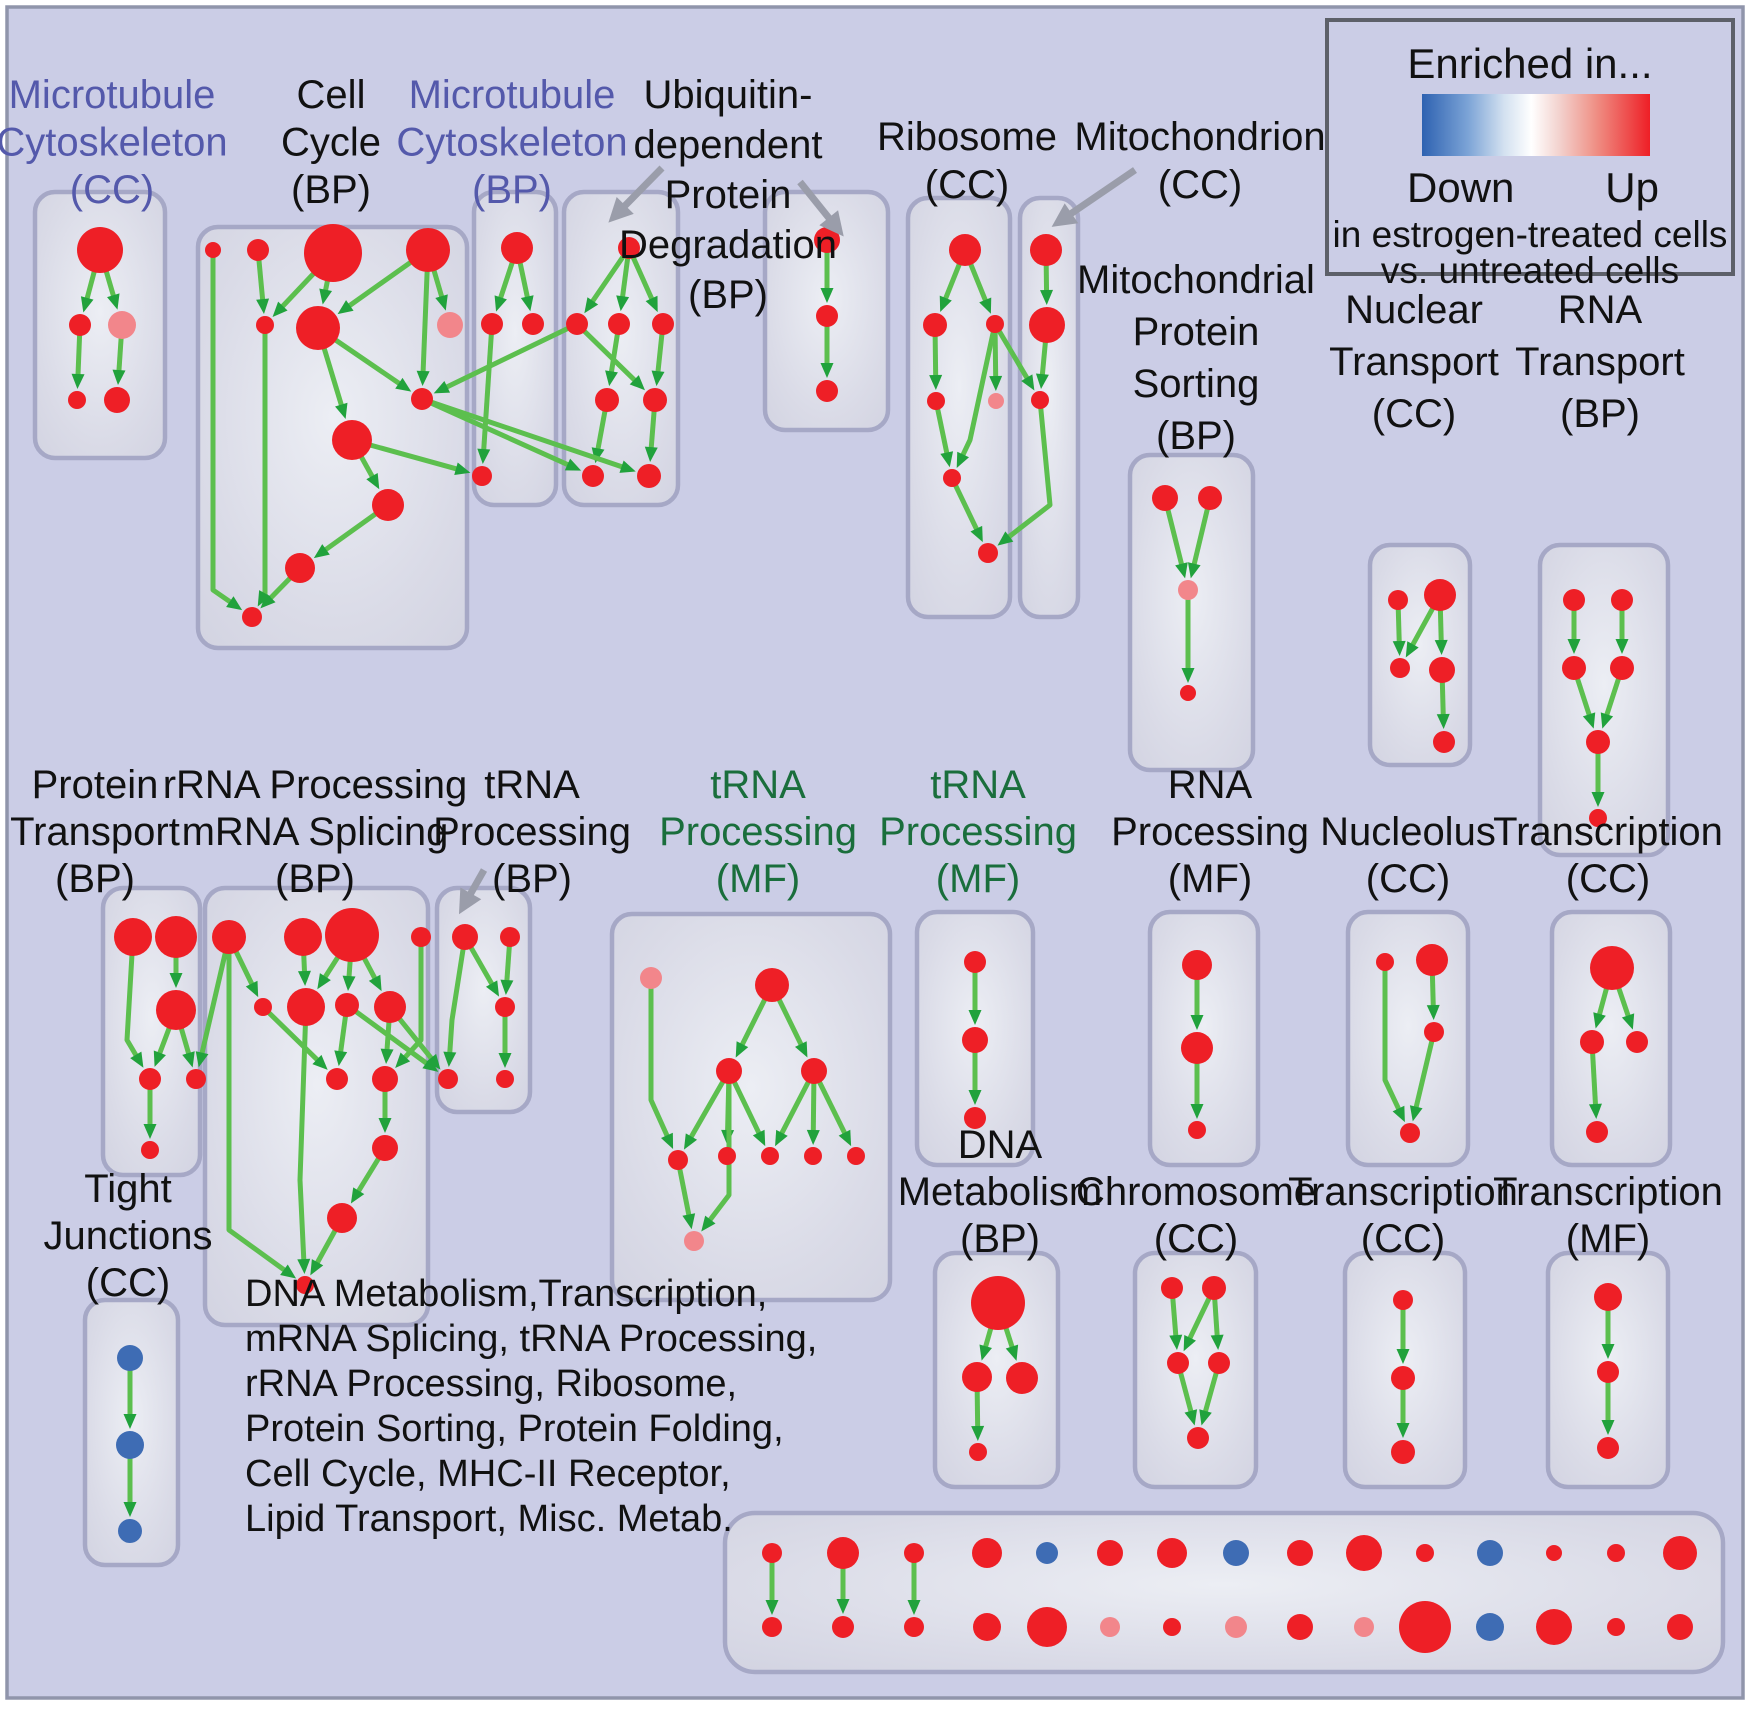  What do you see at coordinates (1210, 832) in the screenshot?
I see `cluster-label-rna-processing-mf: RNA Processing (MF)` at bounding box center [1210, 832].